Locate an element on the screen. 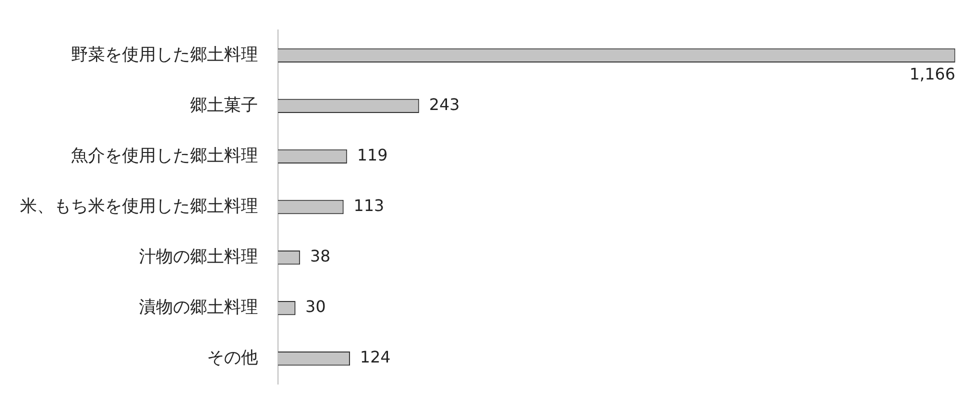 This screenshot has width=978, height=414. data-label: 38 is located at coordinates (320, 256).